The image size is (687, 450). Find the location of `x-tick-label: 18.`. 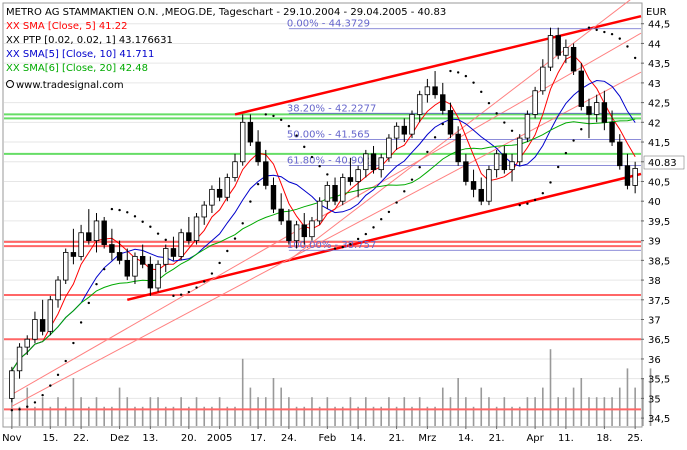

x-tick-label: 18. is located at coordinates (604, 438).